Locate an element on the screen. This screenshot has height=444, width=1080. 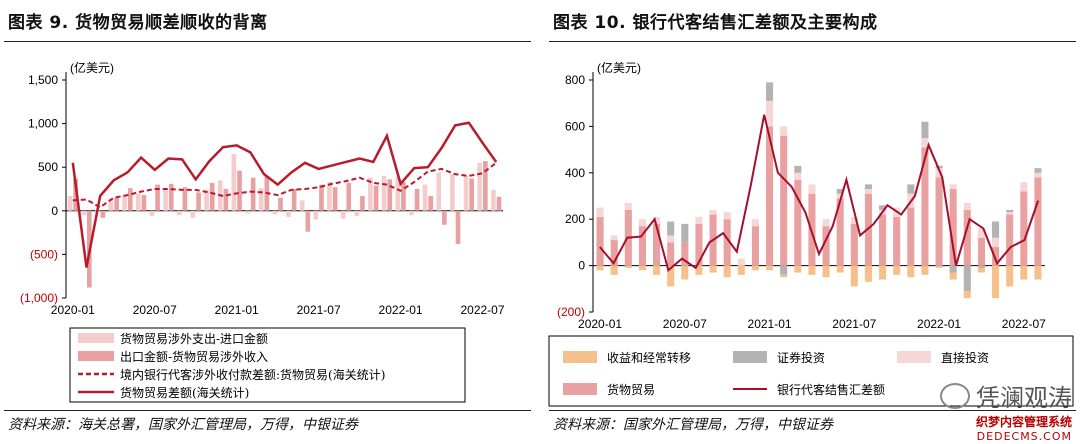
y-tick-label: 1,500 is located at coordinates (43, 80).